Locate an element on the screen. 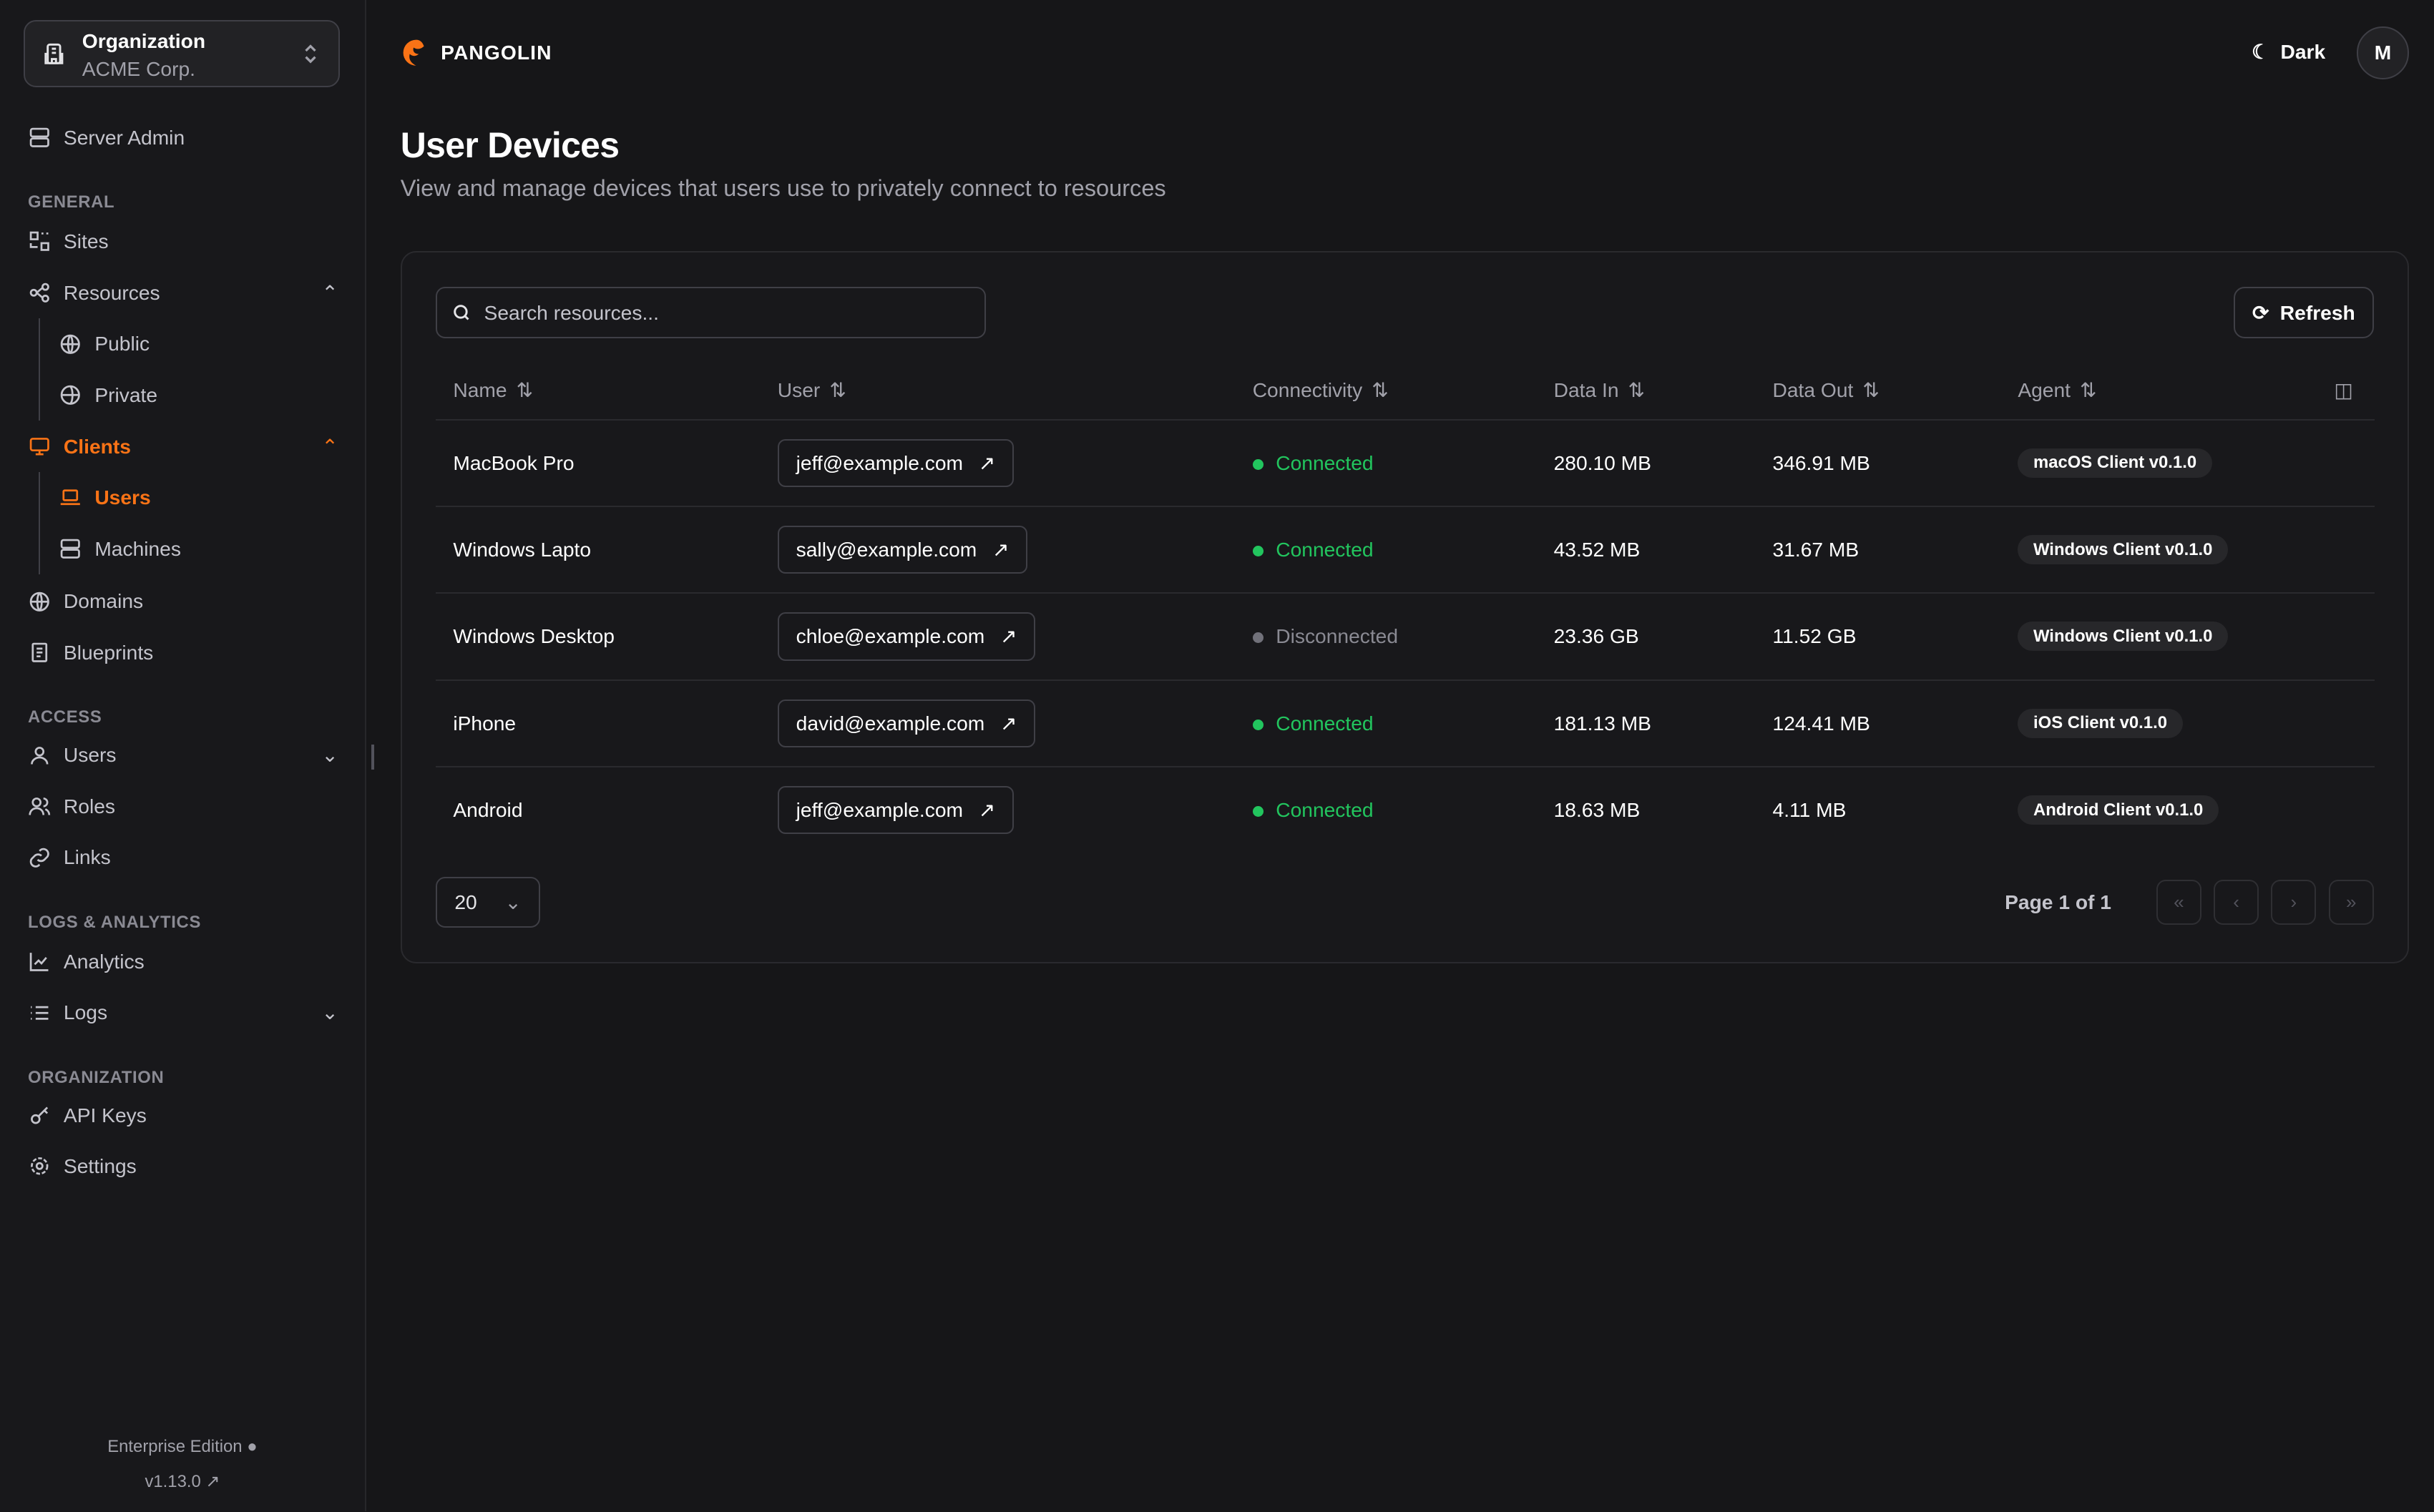 This screenshot has height=1512, width=2434. page-size-select: 20 ⌄ is located at coordinates (488, 902).